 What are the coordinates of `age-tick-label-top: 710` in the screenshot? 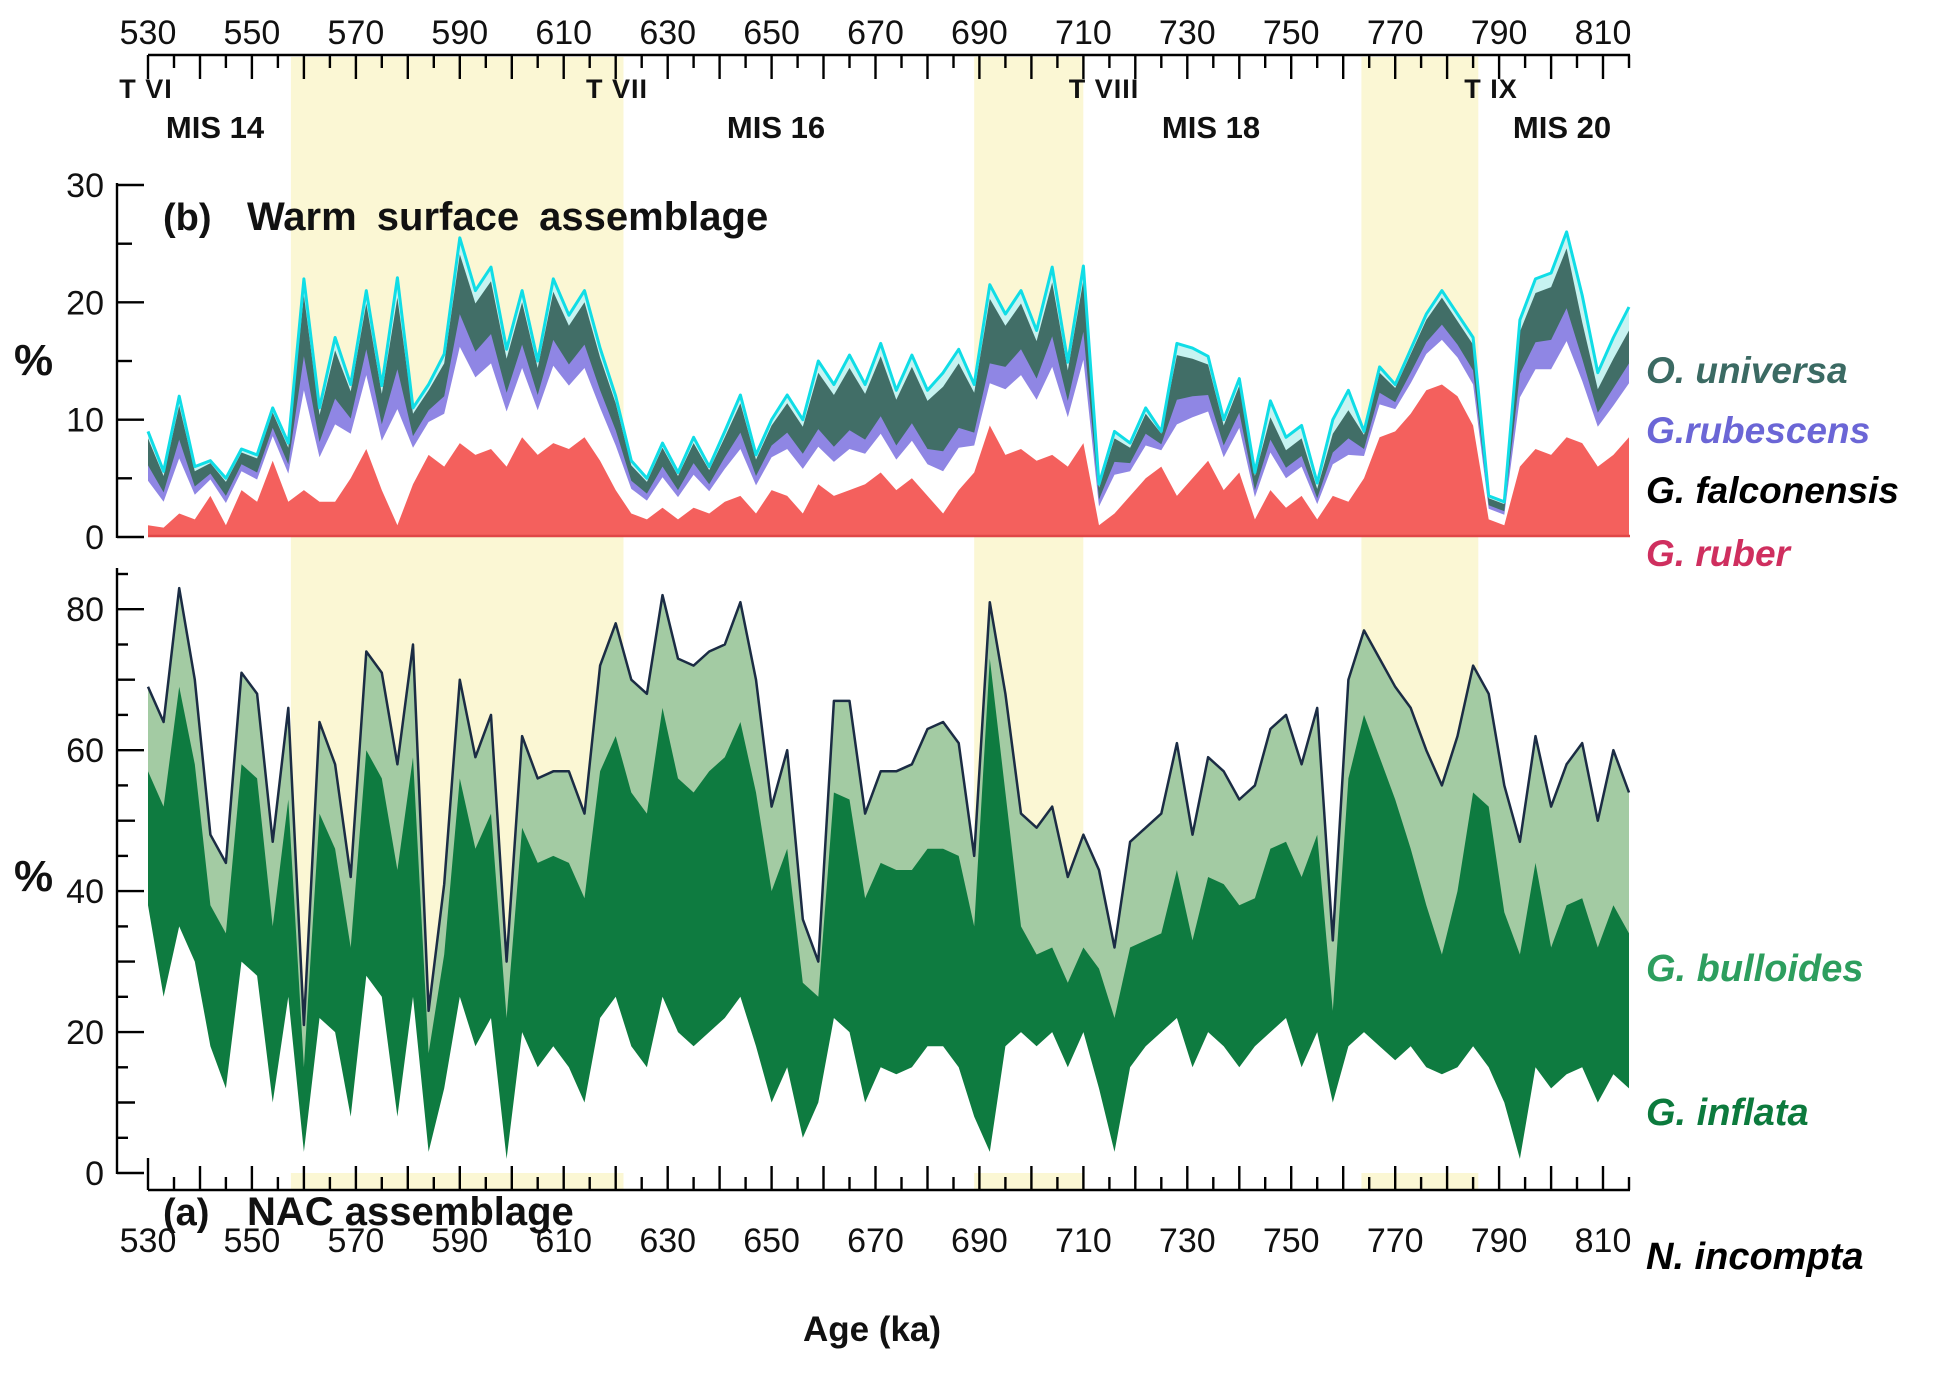 It's located at (1083, 33).